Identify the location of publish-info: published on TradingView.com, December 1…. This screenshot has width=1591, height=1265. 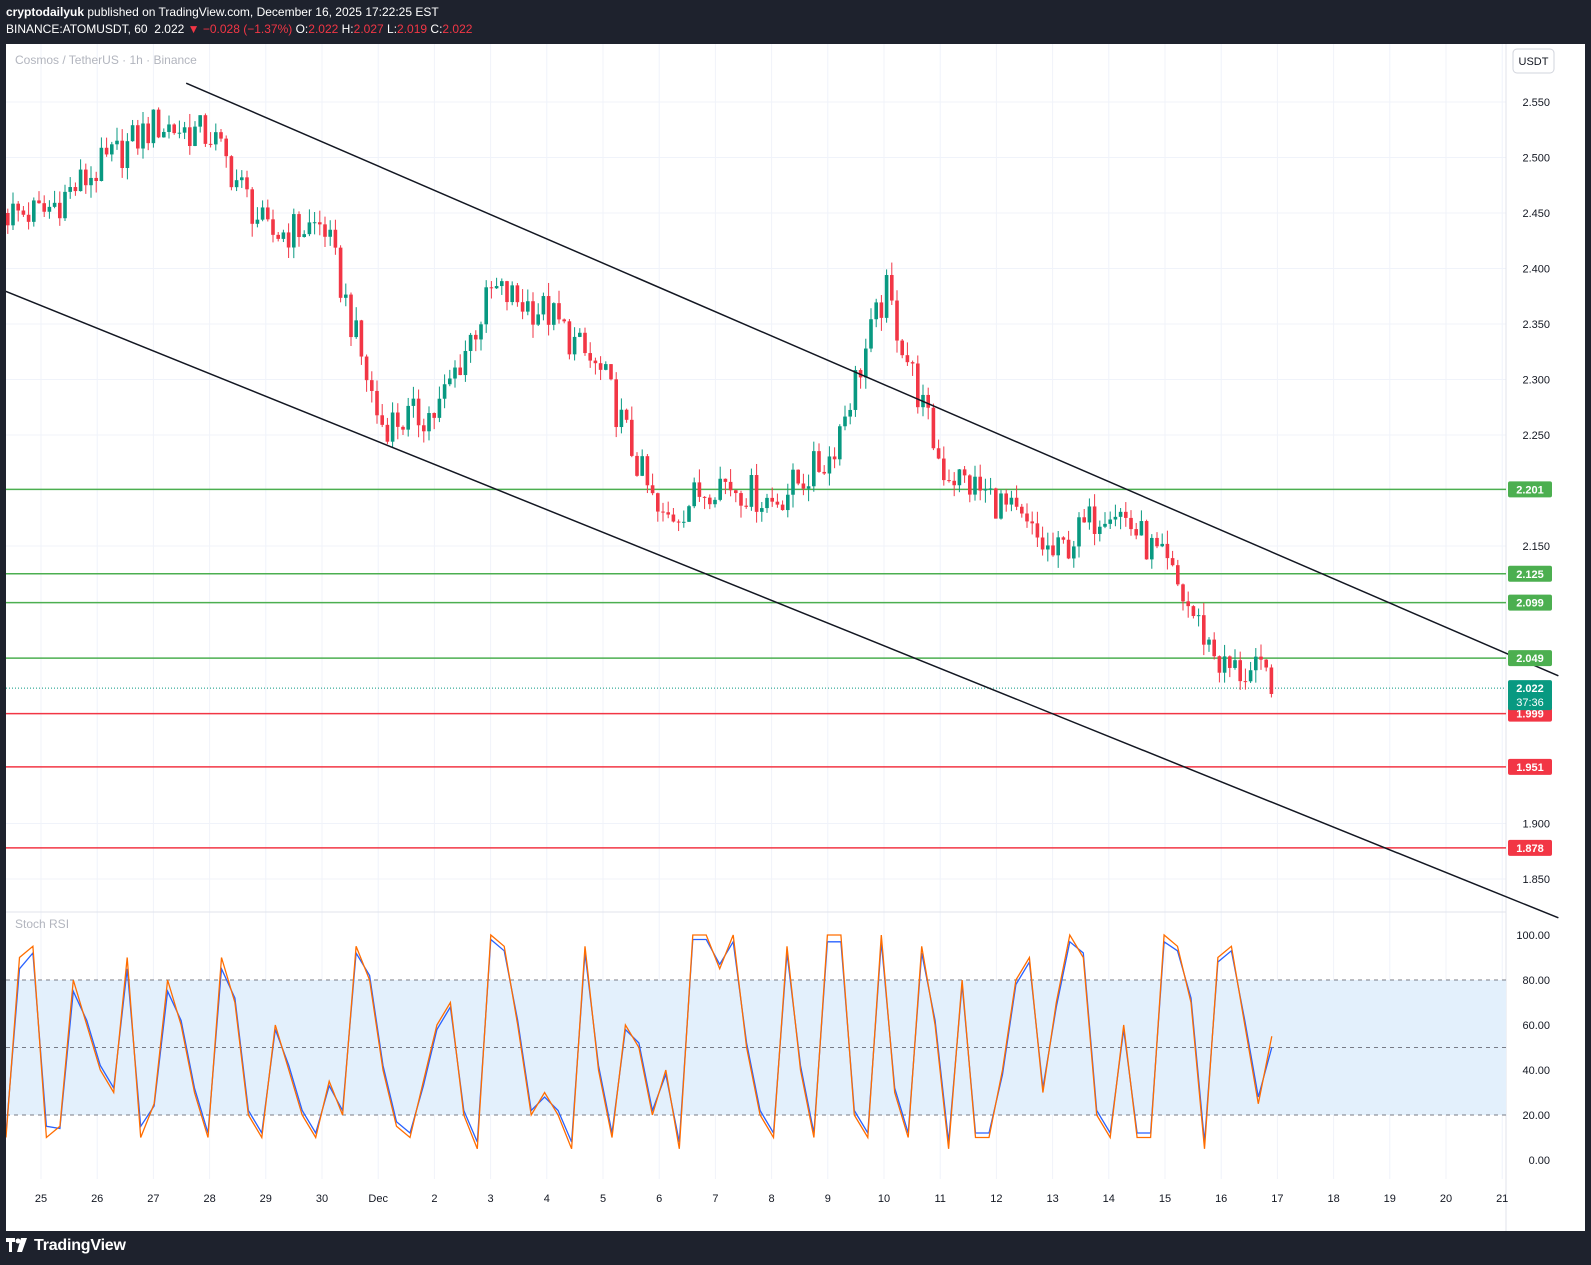
(261, 12).